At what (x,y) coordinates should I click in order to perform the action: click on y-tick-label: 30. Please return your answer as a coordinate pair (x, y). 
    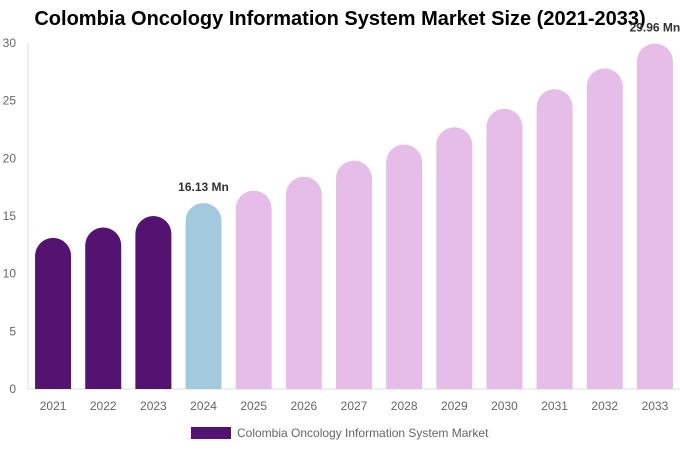
    Looking at the image, I should click on (10, 43).